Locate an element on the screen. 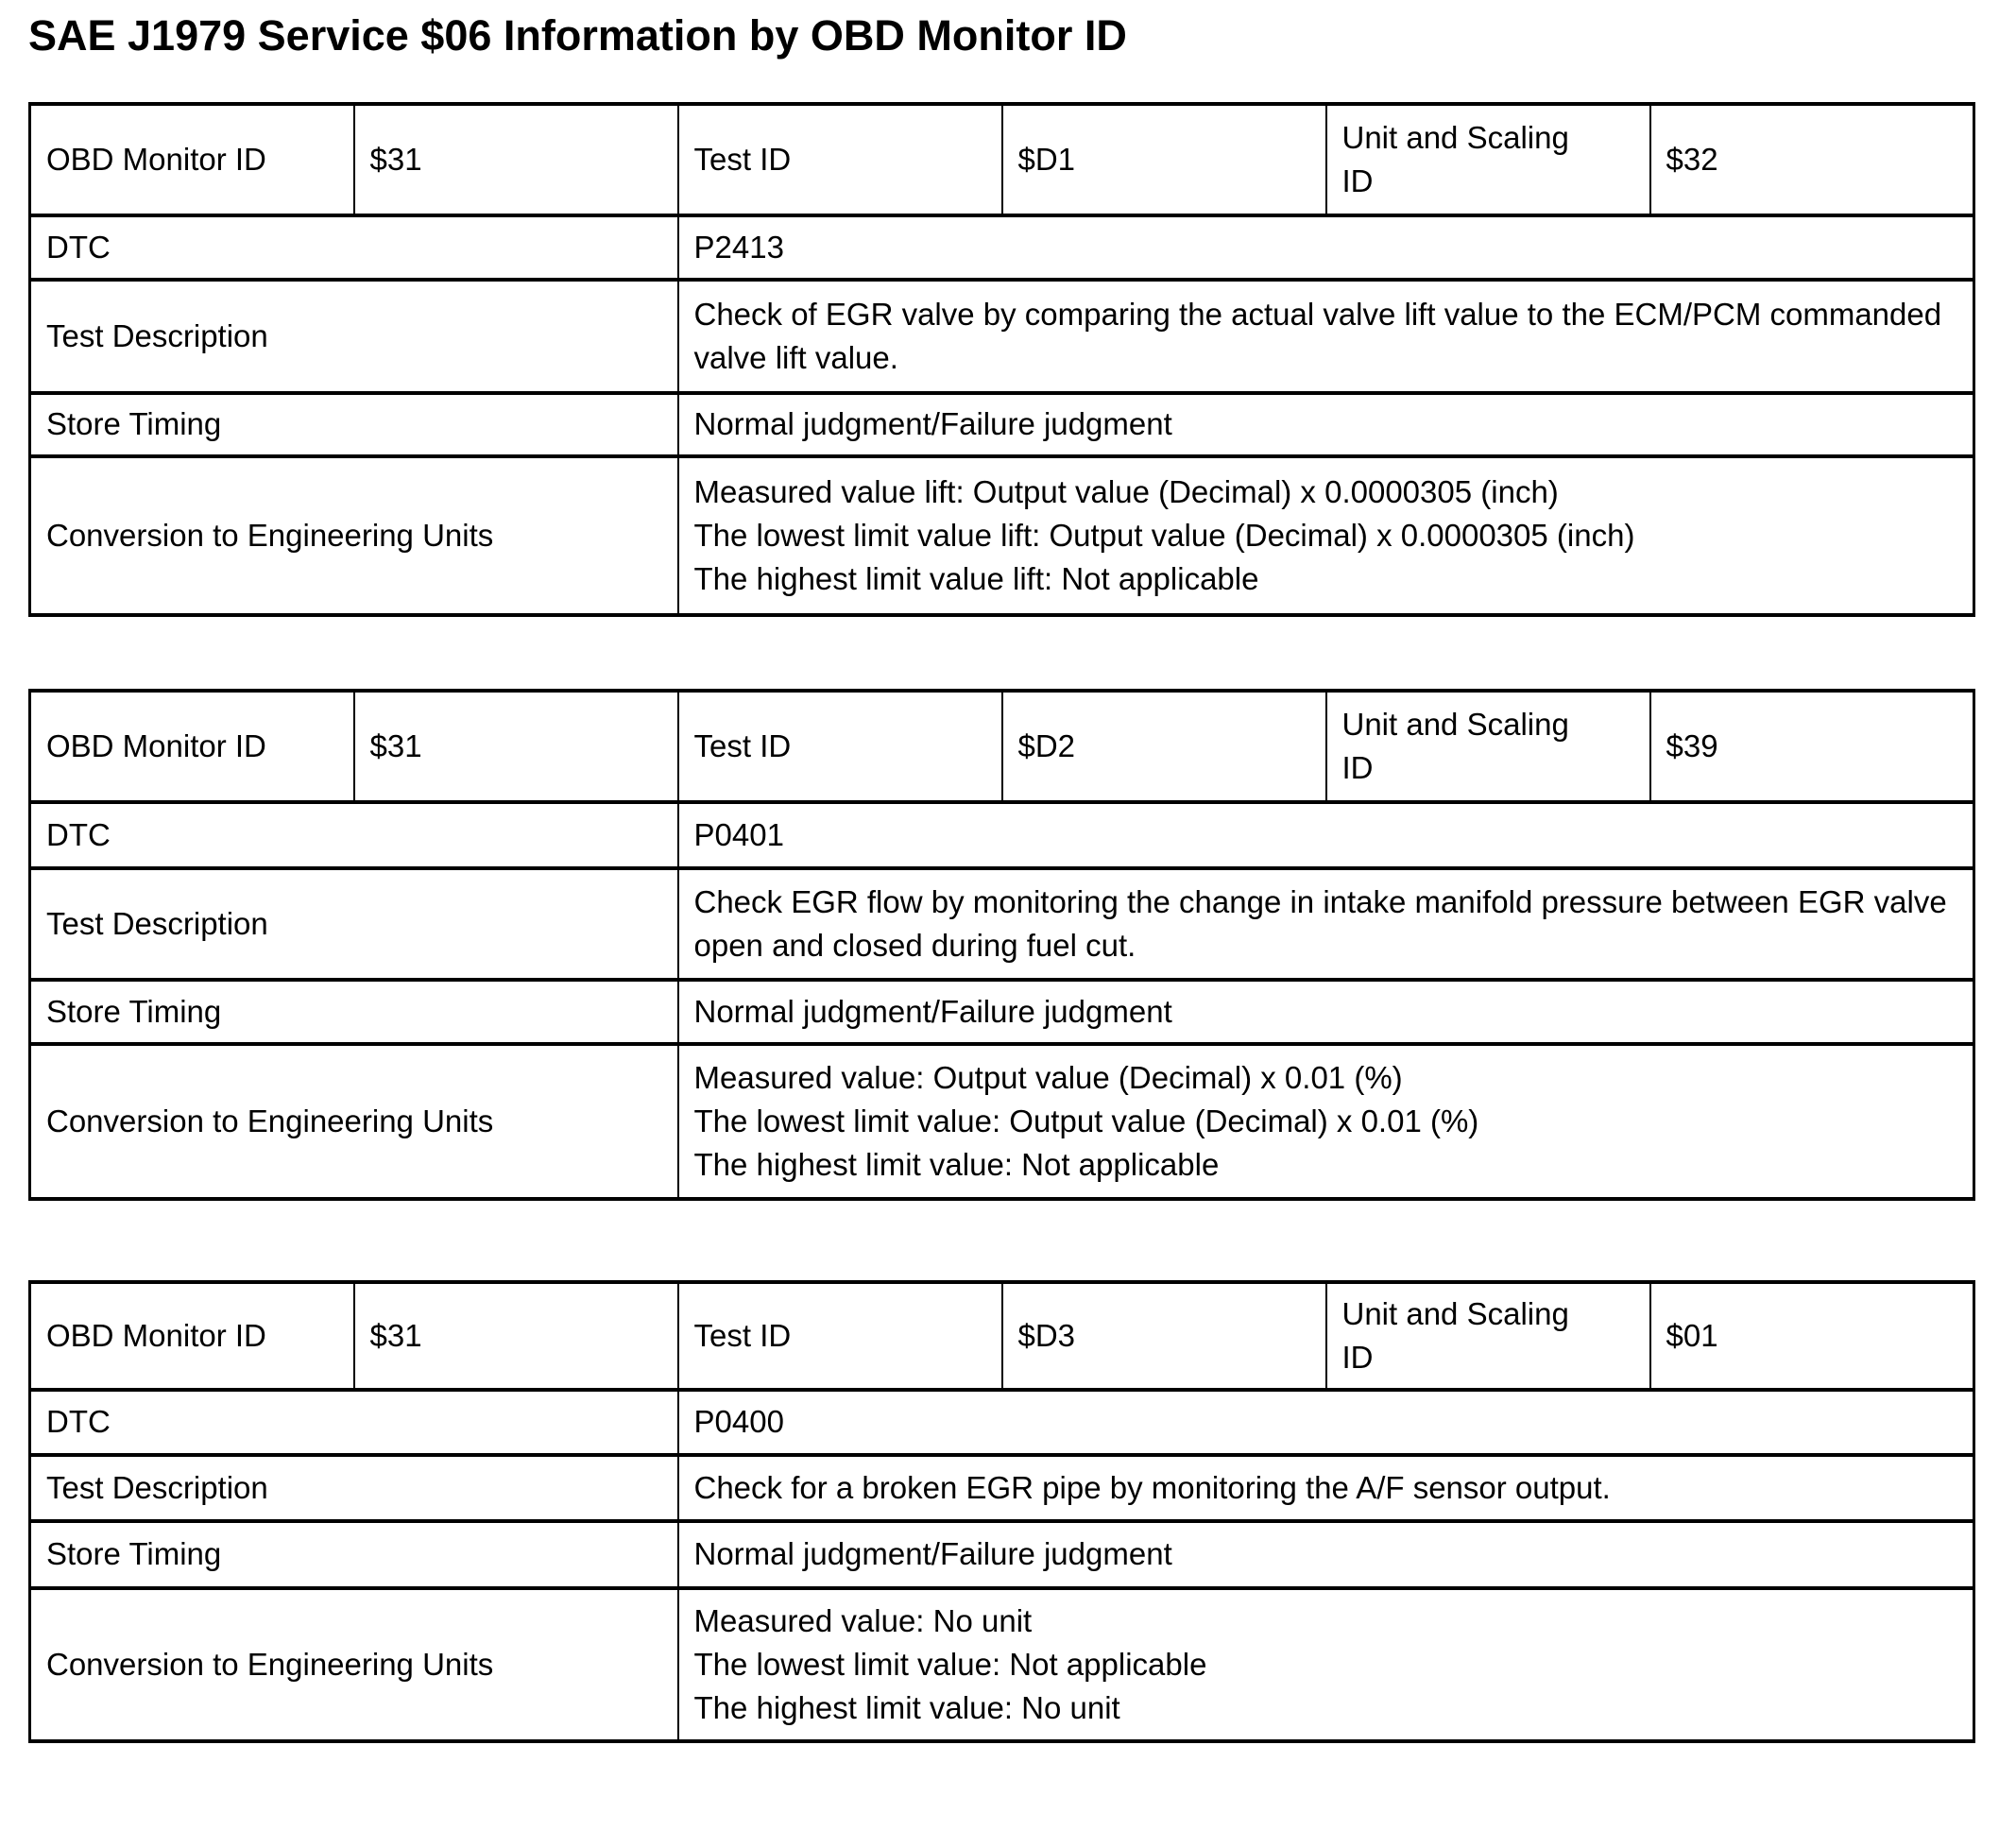 Image resolution: width=1999 pixels, height=1848 pixels. dtc-value: P0400 is located at coordinates (1325, 1423).